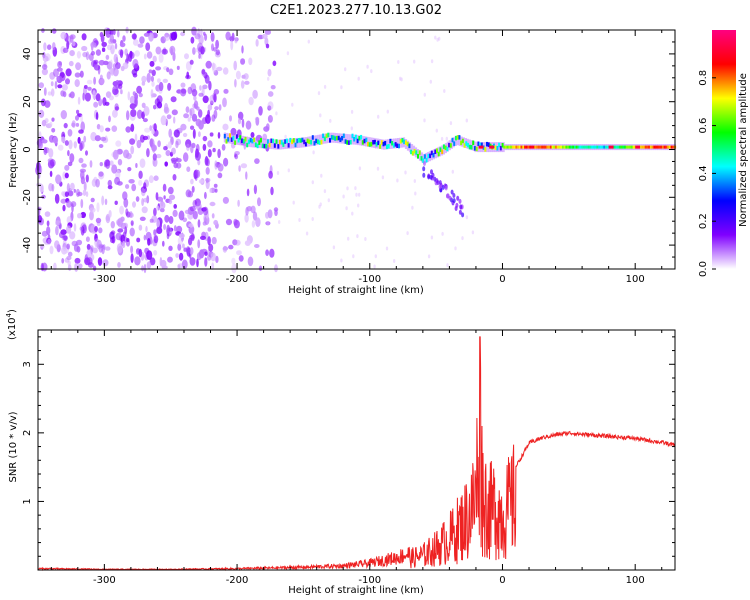 This screenshot has height=600, width=750. Describe the element at coordinates (356, 590) in the screenshot. I see `snr-x-axis-label: Height of straight line (km)` at that location.